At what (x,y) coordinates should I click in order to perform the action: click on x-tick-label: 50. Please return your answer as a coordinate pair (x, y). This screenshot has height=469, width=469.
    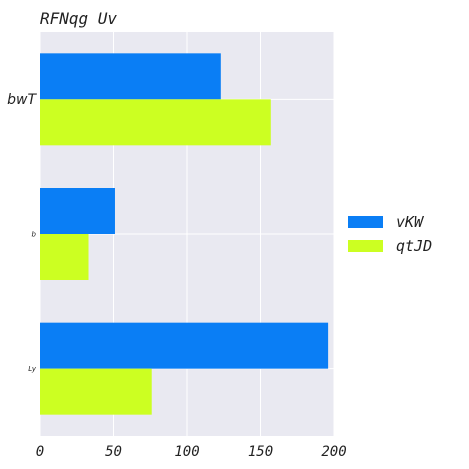
    Looking at the image, I should click on (113, 452).